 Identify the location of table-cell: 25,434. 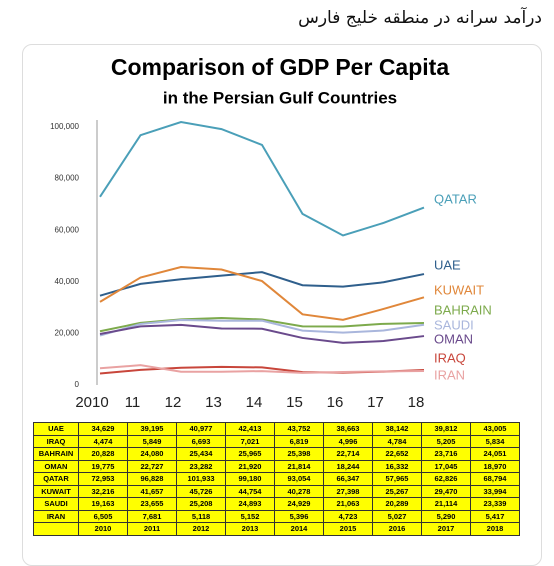
(201, 454).